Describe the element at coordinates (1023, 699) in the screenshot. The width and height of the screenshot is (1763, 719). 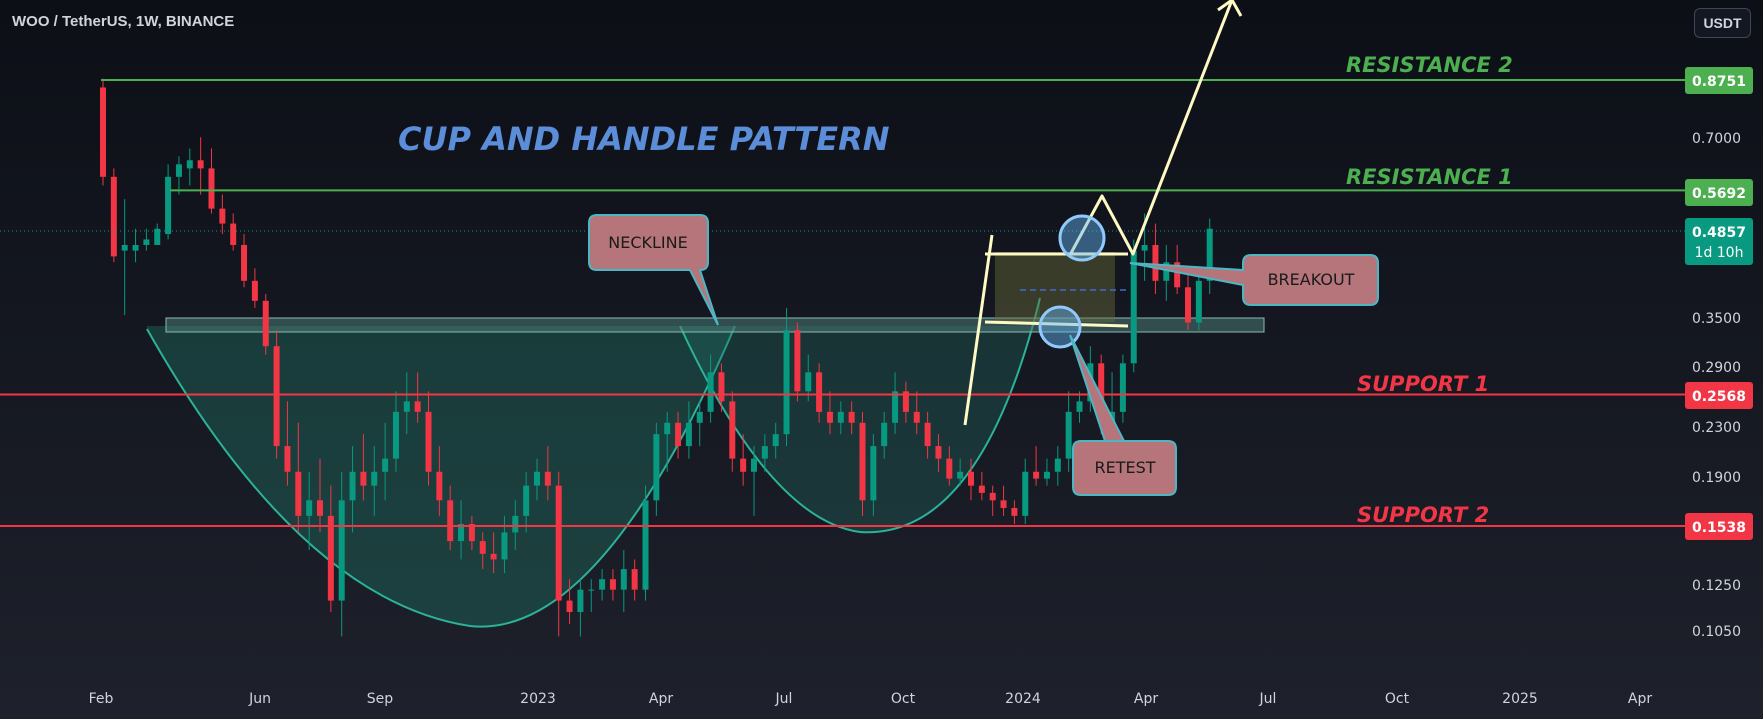
I see `x-tick-label: 2024` at that location.